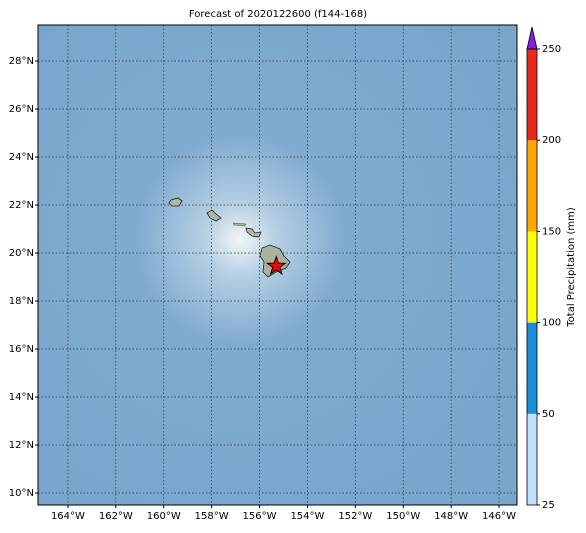 The height and width of the screenshot is (533, 586). Describe the element at coordinates (403, 516) in the screenshot. I see `x-tick-label: 150°W` at that location.